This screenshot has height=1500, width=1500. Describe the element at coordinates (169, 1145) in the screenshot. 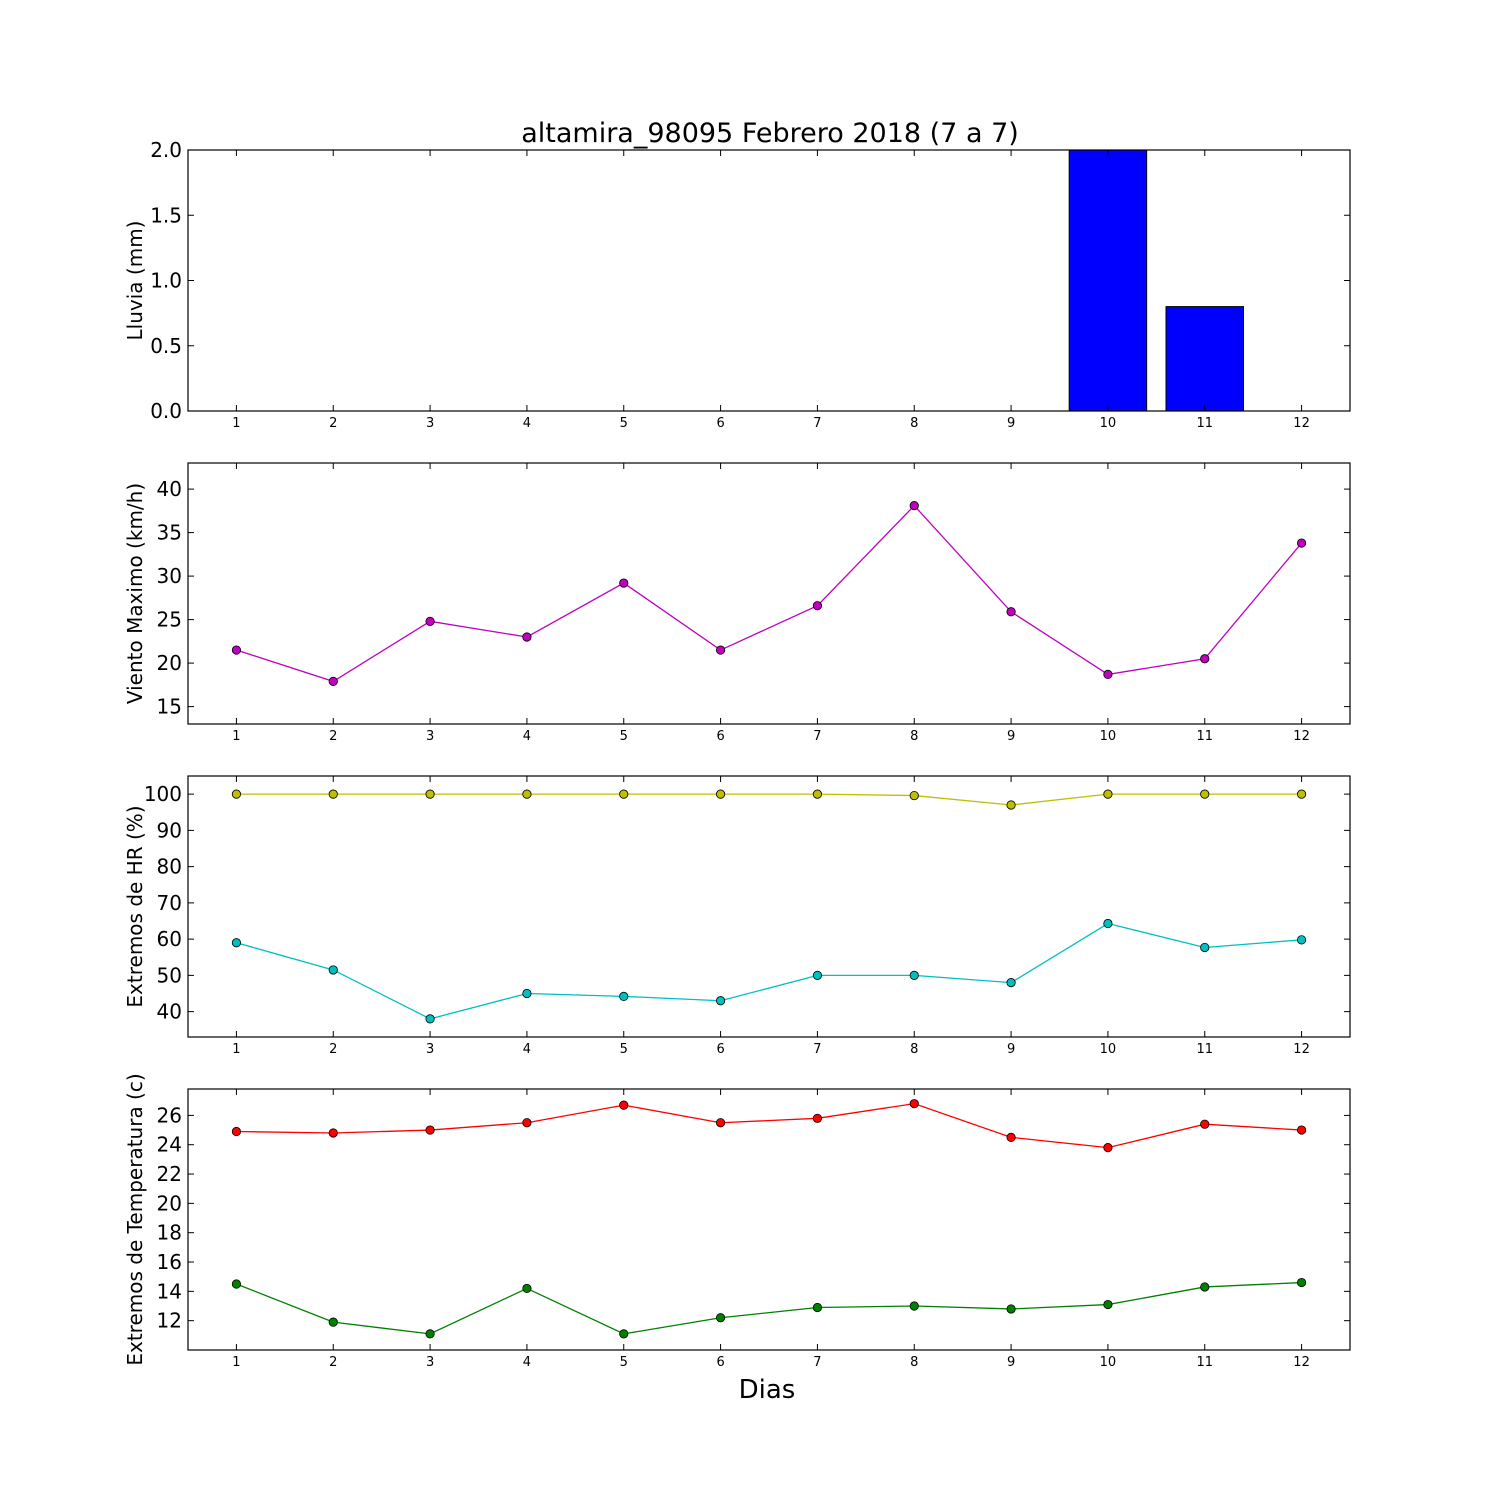

I see `y-tick-label: 24` at that location.